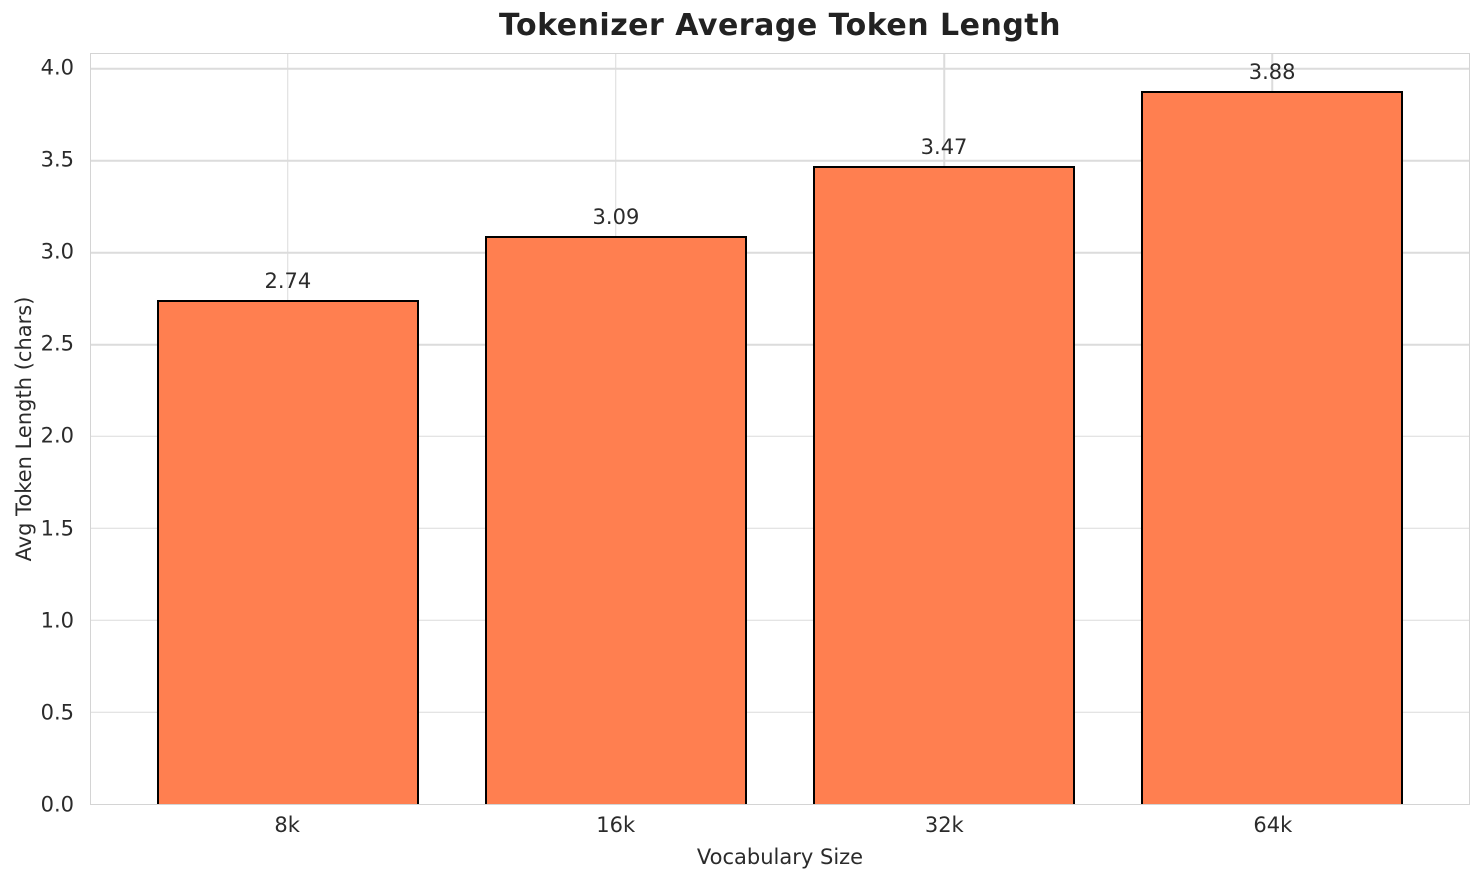  Describe the element at coordinates (944, 147) in the screenshot. I see `bar-value-label: 3.47` at that location.